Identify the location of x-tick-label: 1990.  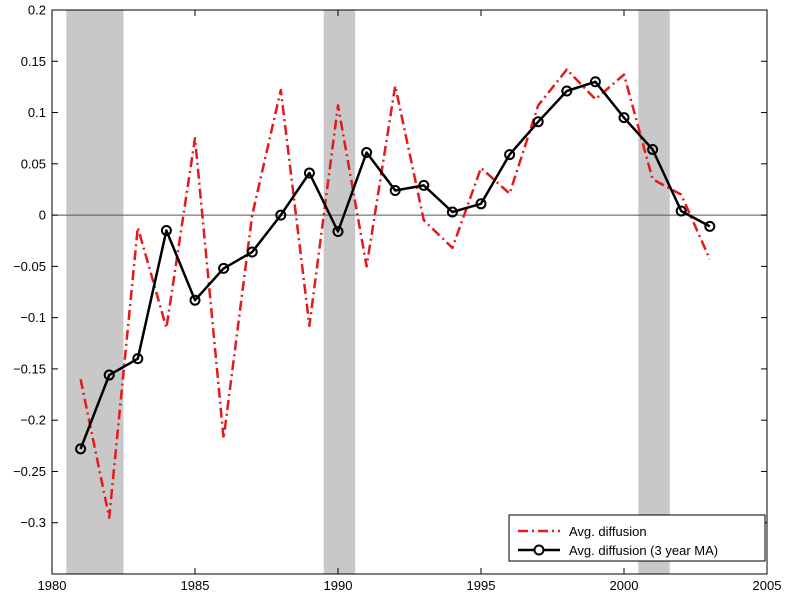
(338, 585).